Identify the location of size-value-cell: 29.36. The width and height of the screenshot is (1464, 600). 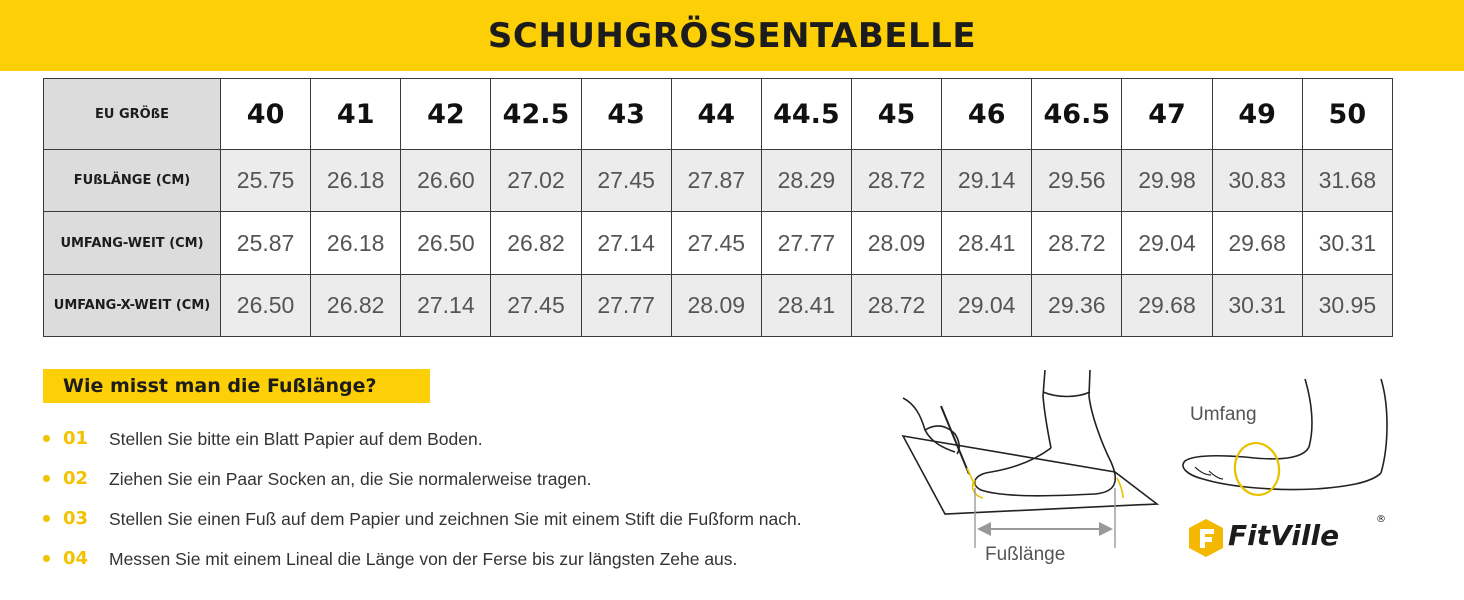
(1077, 305).